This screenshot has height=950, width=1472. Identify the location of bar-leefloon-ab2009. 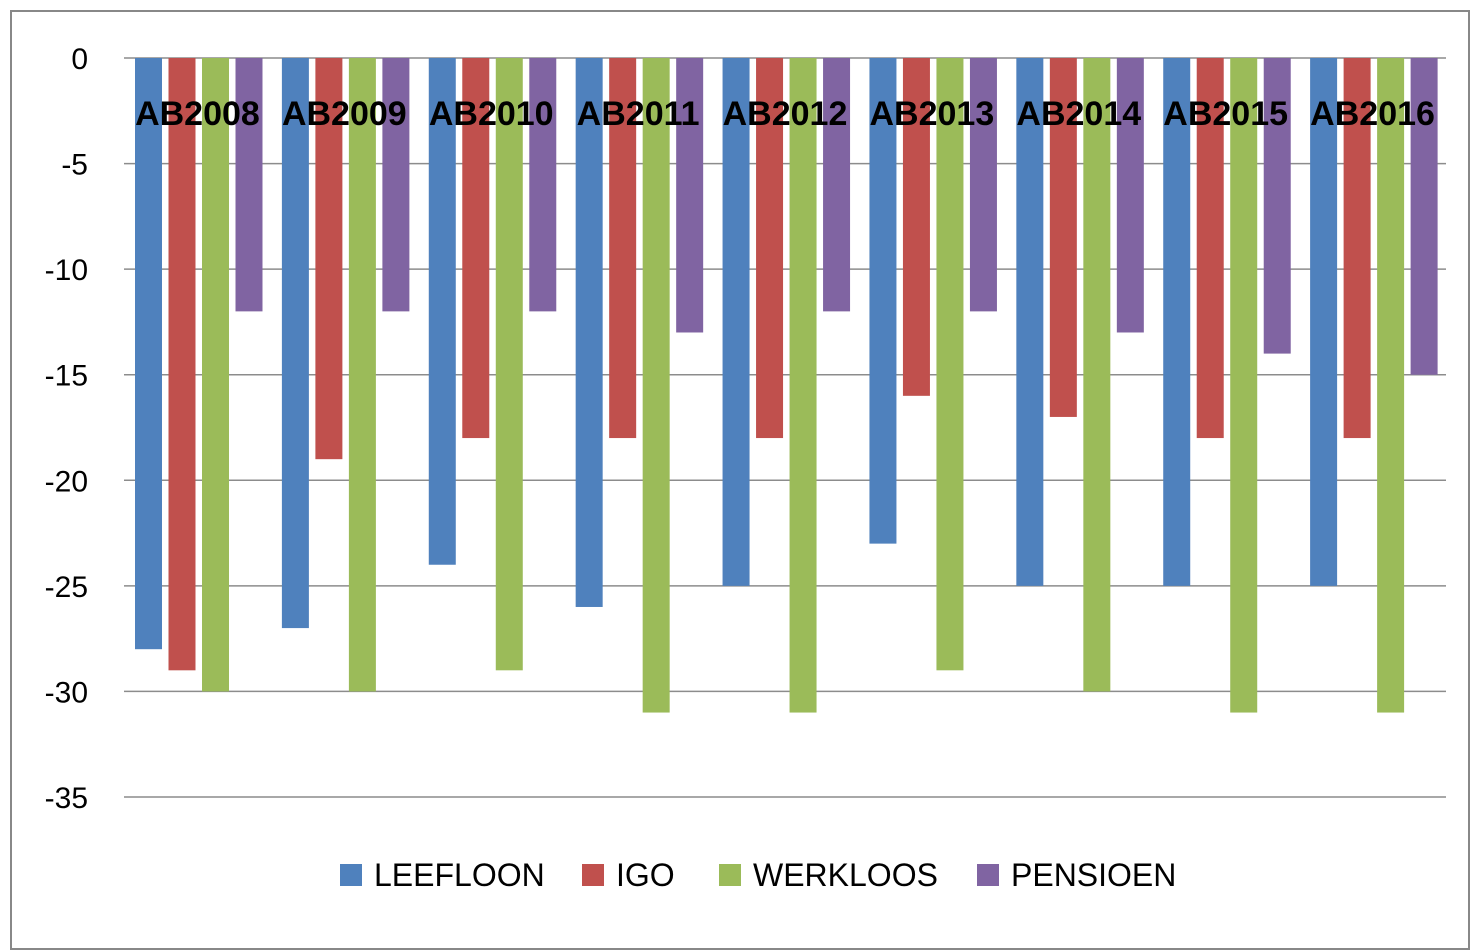
(295, 343).